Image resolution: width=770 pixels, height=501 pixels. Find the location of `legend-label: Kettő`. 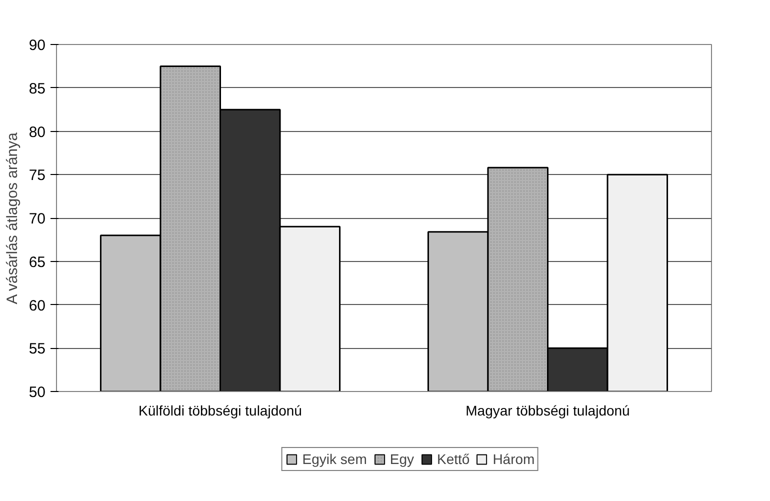

legend-label: Kettő is located at coordinates (453, 459).